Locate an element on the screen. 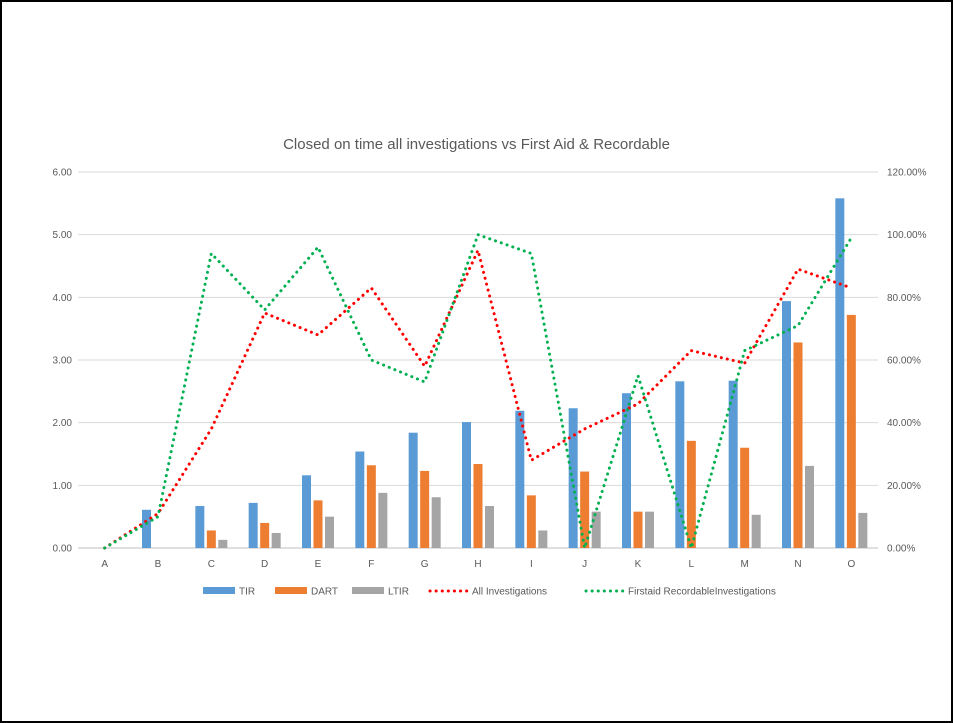 This screenshot has width=953, height=723. x-tick-label: M is located at coordinates (744, 564).